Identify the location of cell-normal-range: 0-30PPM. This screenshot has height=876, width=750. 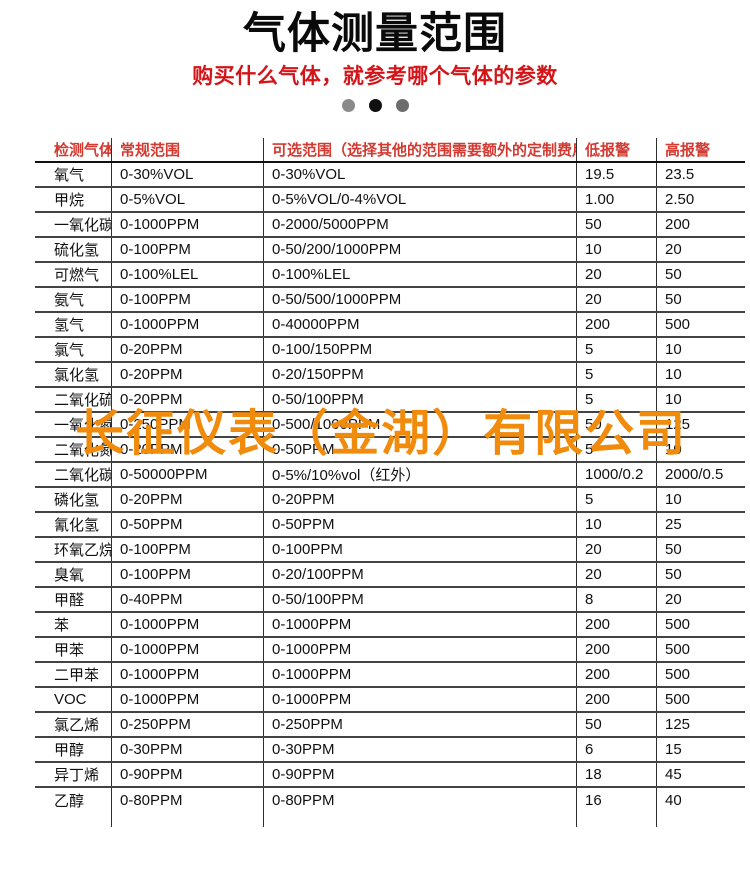
(188, 749).